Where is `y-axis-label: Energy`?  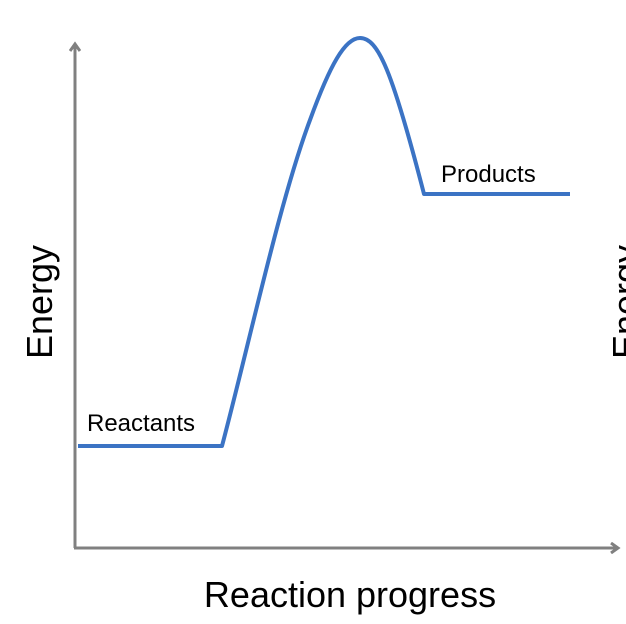 y-axis-label: Energy is located at coordinates (39, 302).